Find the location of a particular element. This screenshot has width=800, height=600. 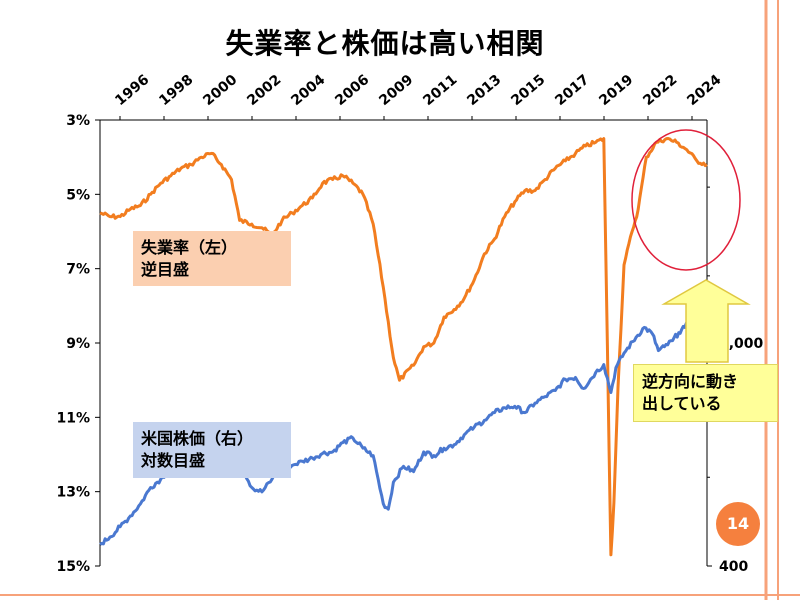

x-axis-tick-label: 1996 is located at coordinates (132, 90).